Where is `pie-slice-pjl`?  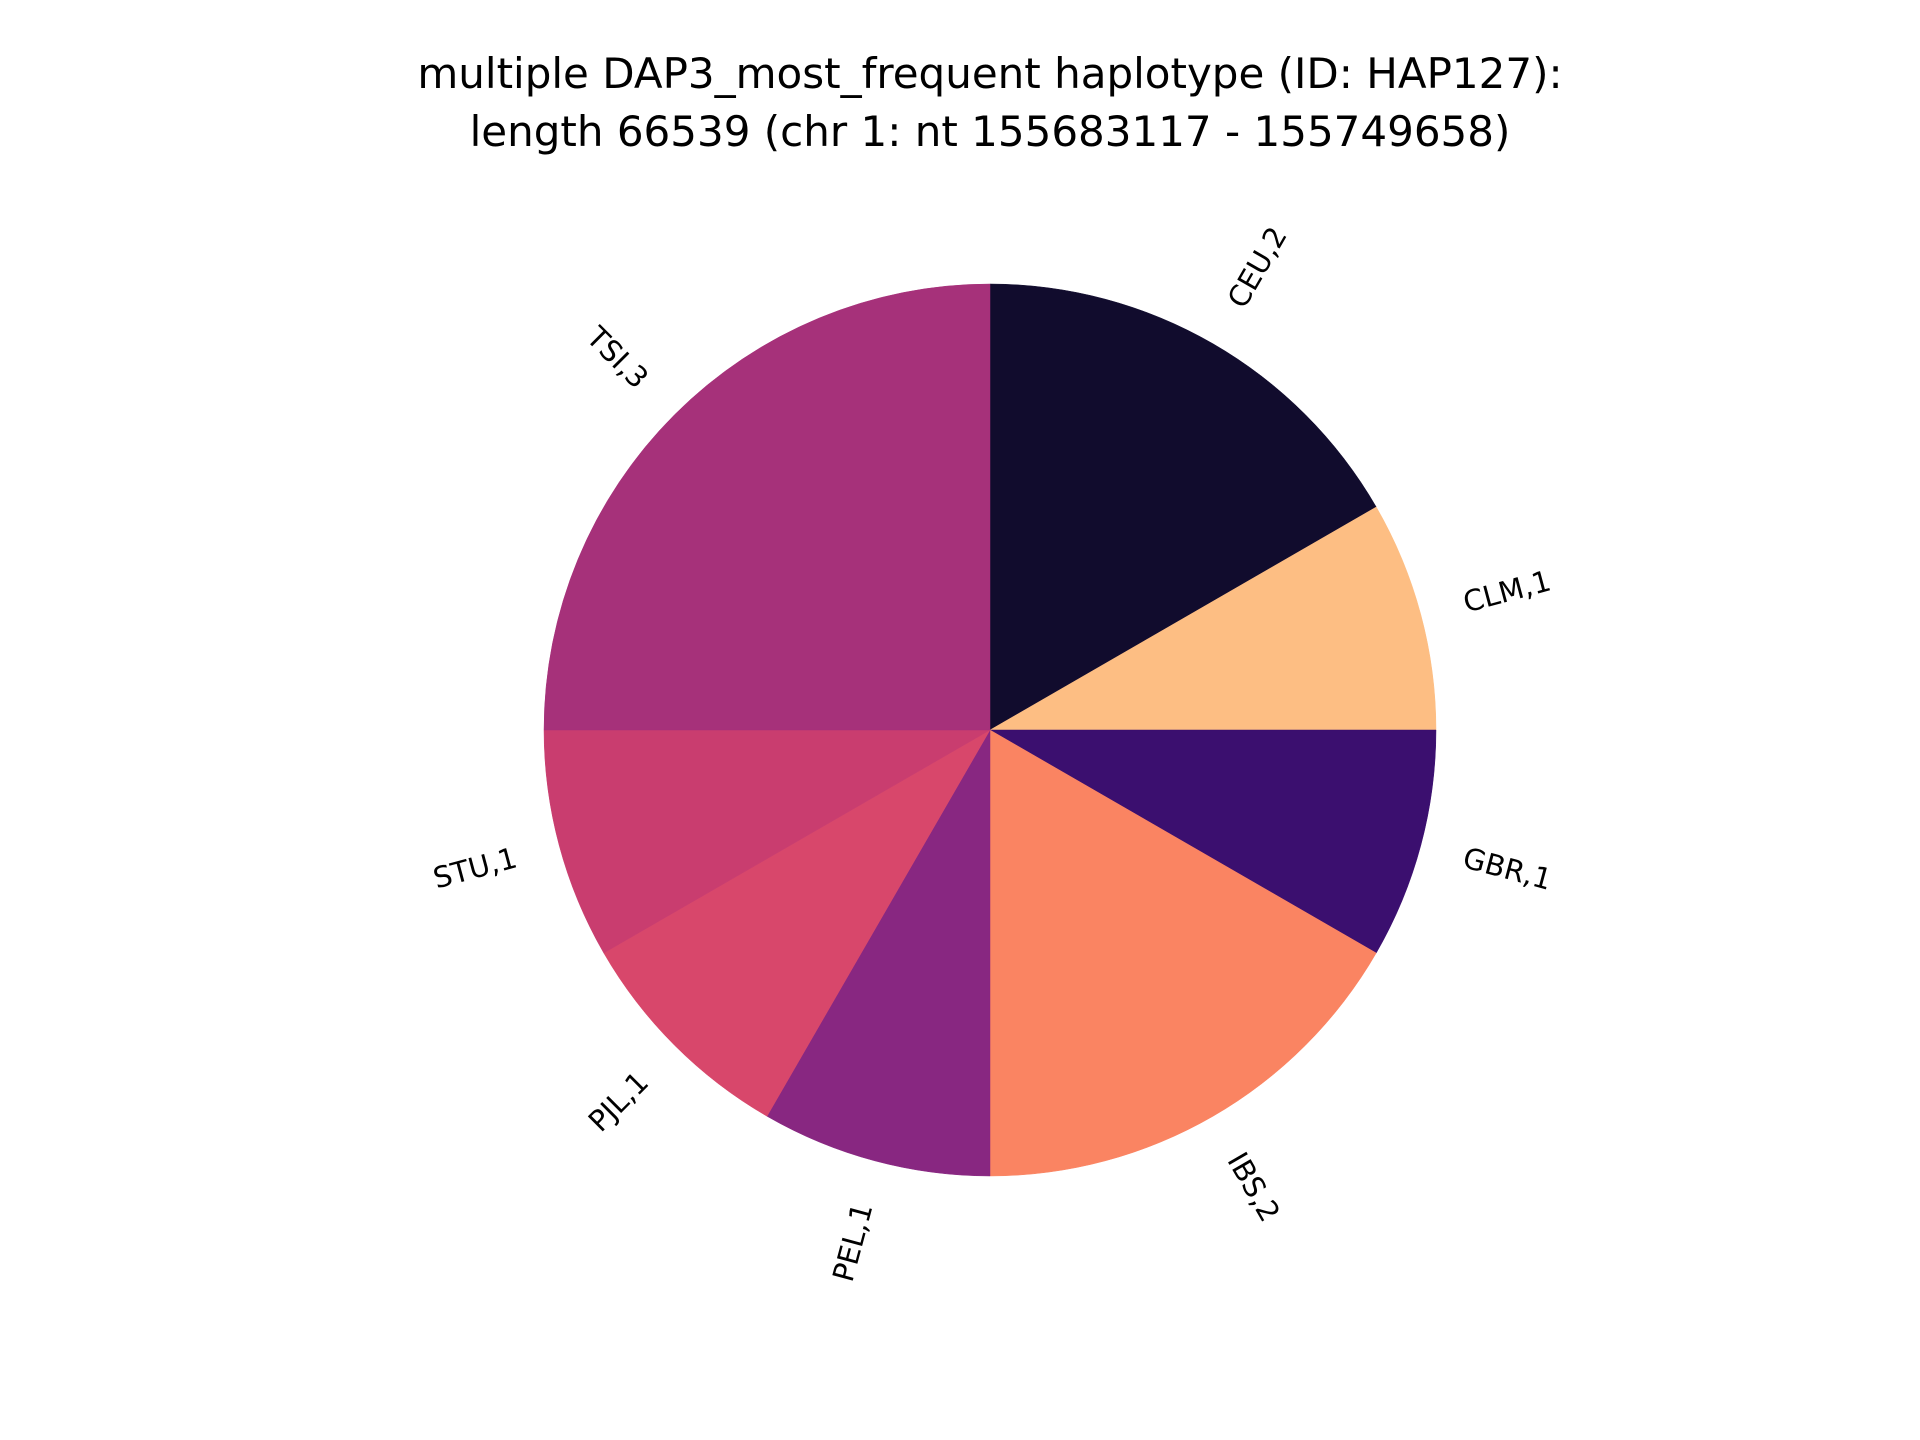 pie-slice-pjl is located at coordinates (797, 923).